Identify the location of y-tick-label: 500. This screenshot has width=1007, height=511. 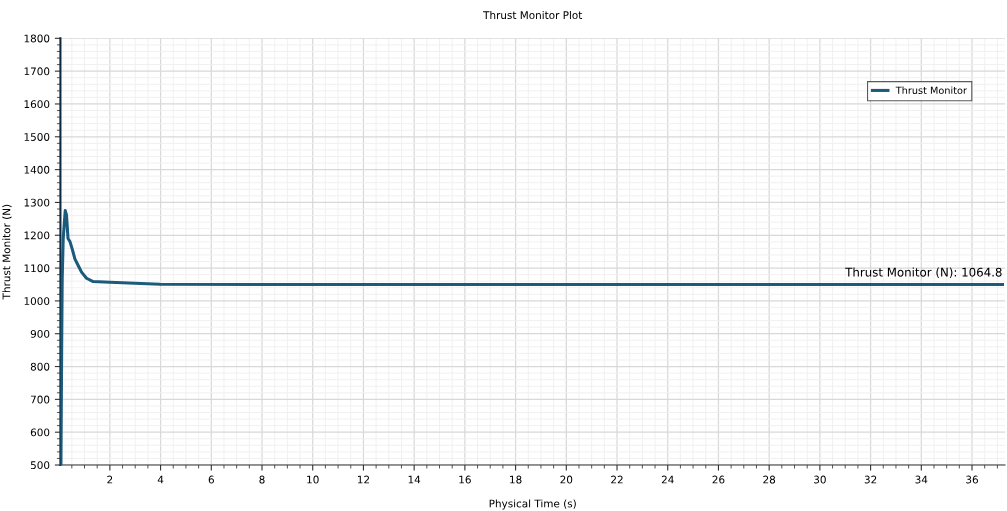
(40, 465).